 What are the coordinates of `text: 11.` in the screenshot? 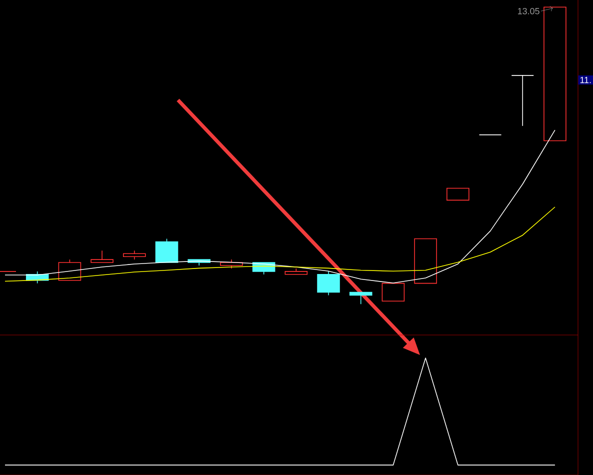 It's located at (585, 80).